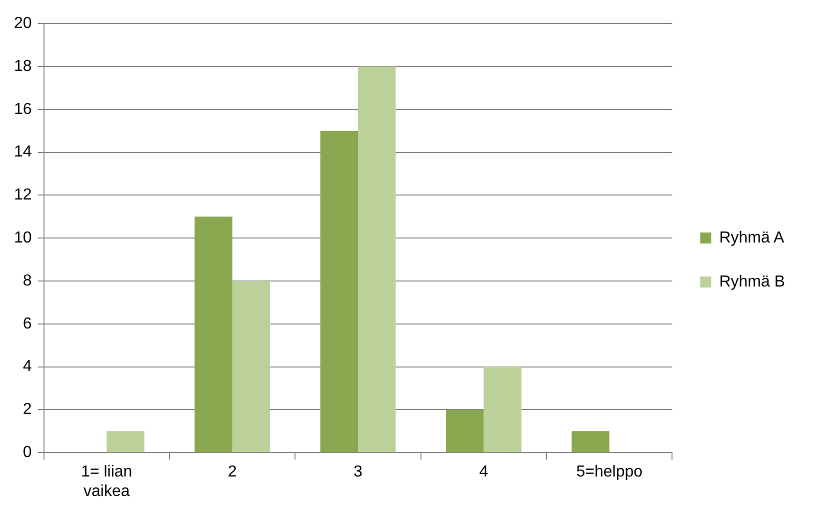 This screenshot has height=512, width=813. Describe the element at coordinates (609, 472) in the screenshot. I see `x-tick-label: 5=helppo` at that location.